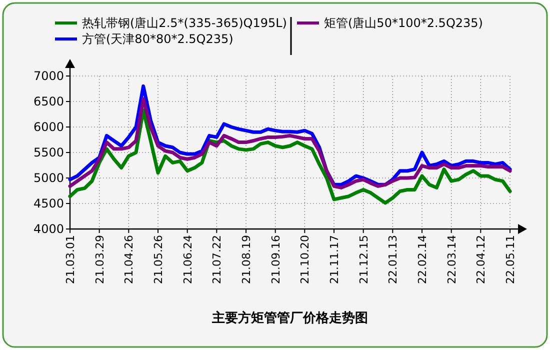 This screenshot has width=550, height=350. I want to click on x-tick-label: 22.03.14, so click(451, 259).